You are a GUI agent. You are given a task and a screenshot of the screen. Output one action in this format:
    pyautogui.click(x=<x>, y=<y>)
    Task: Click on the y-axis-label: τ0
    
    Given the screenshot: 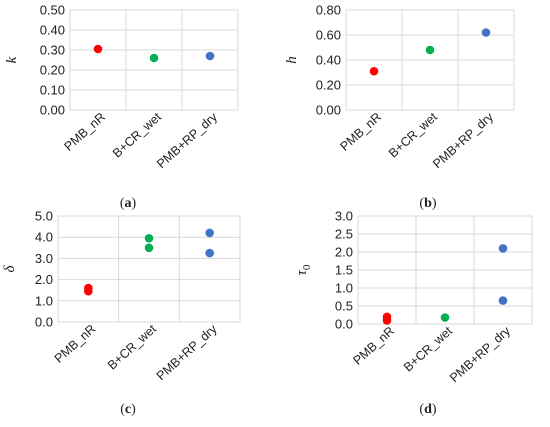 What is the action you would take?
    pyautogui.click(x=303, y=269)
    